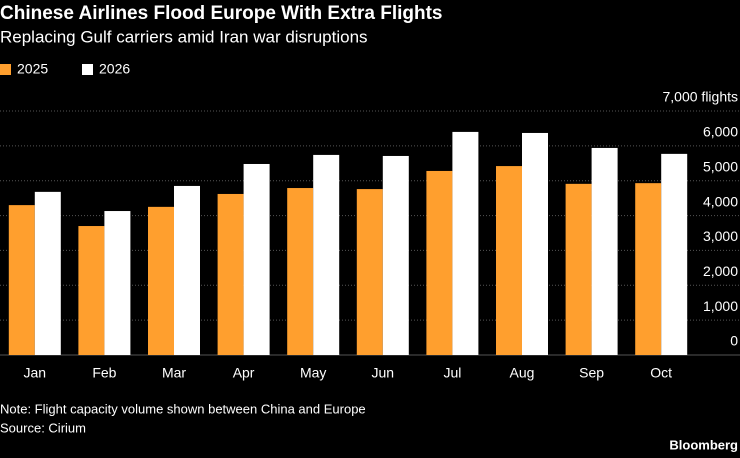 The width and height of the screenshot is (740, 458). Describe the element at coordinates (703, 444) in the screenshot. I see `brand: Bloomberg` at that location.